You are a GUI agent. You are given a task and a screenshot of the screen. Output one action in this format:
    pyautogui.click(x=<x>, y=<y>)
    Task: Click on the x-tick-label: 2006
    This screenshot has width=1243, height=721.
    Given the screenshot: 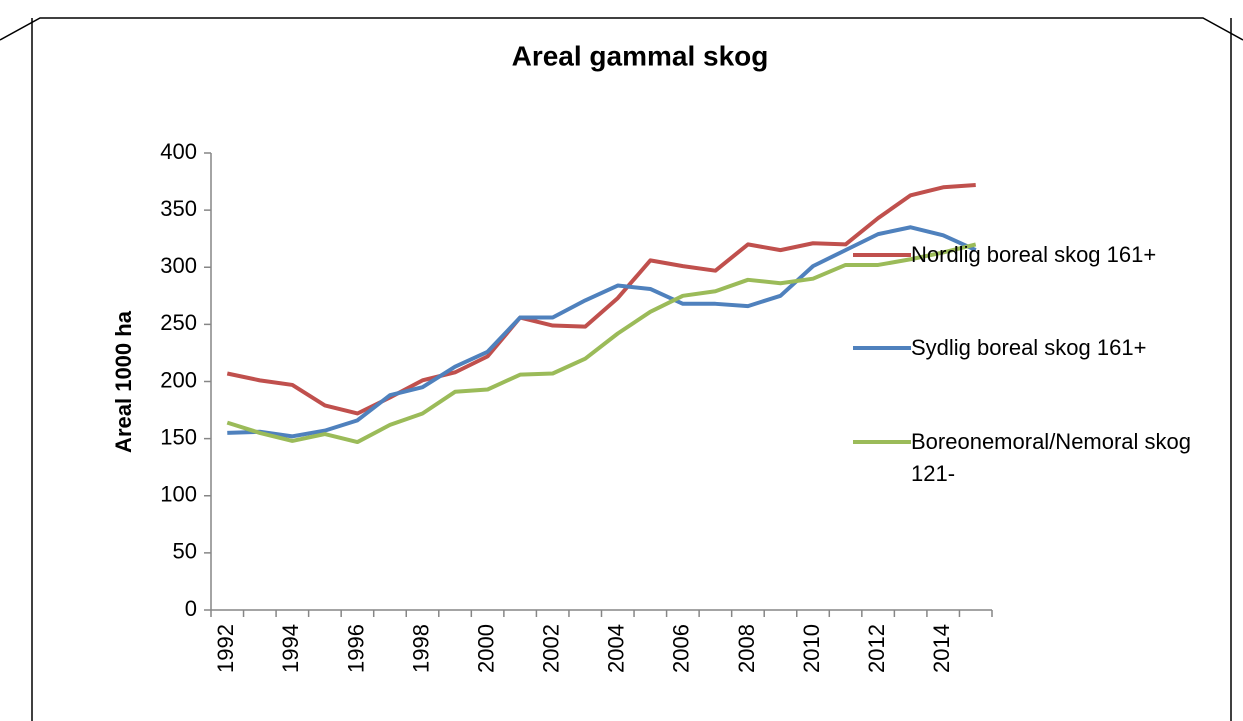 What is the action you would take?
    pyautogui.click(x=681, y=648)
    